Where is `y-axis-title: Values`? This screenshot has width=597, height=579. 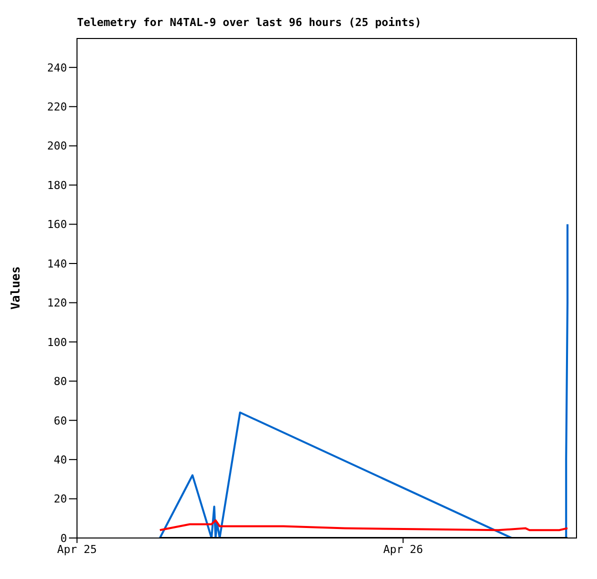
y-axis-title: Values is located at coordinates (15, 288).